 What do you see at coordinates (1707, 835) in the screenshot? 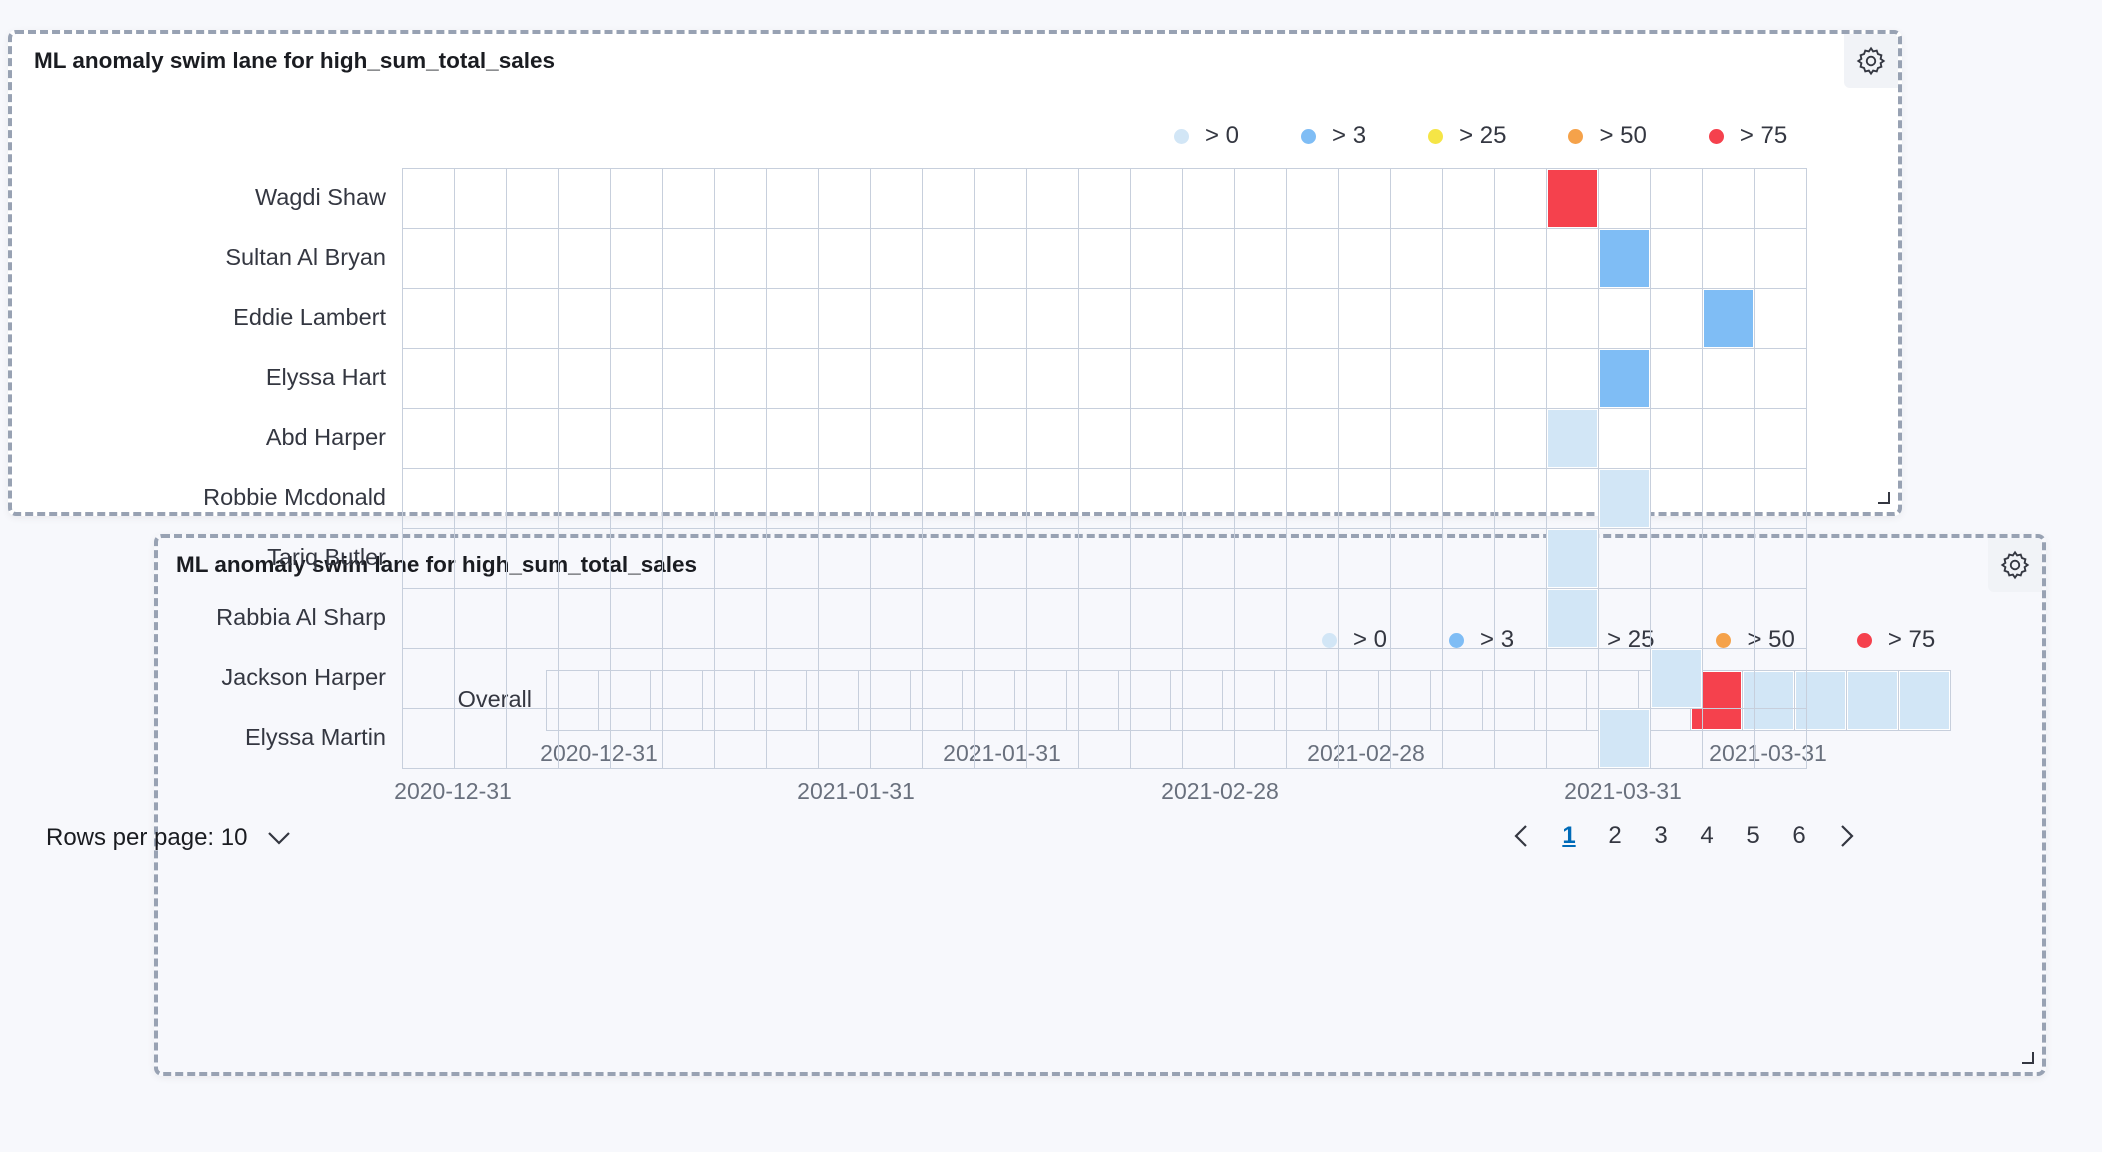
I see `page-button: 4` at bounding box center [1707, 835].